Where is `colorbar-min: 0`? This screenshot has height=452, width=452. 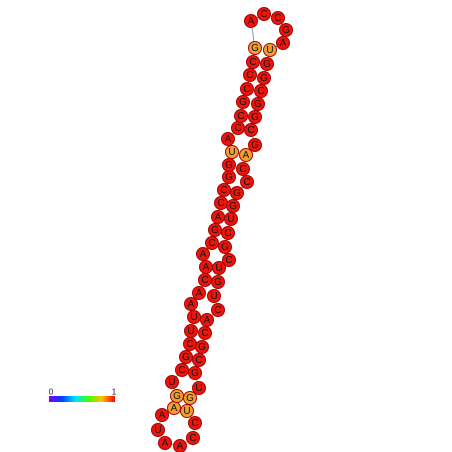 colorbar-min: 0 is located at coordinates (51, 392).